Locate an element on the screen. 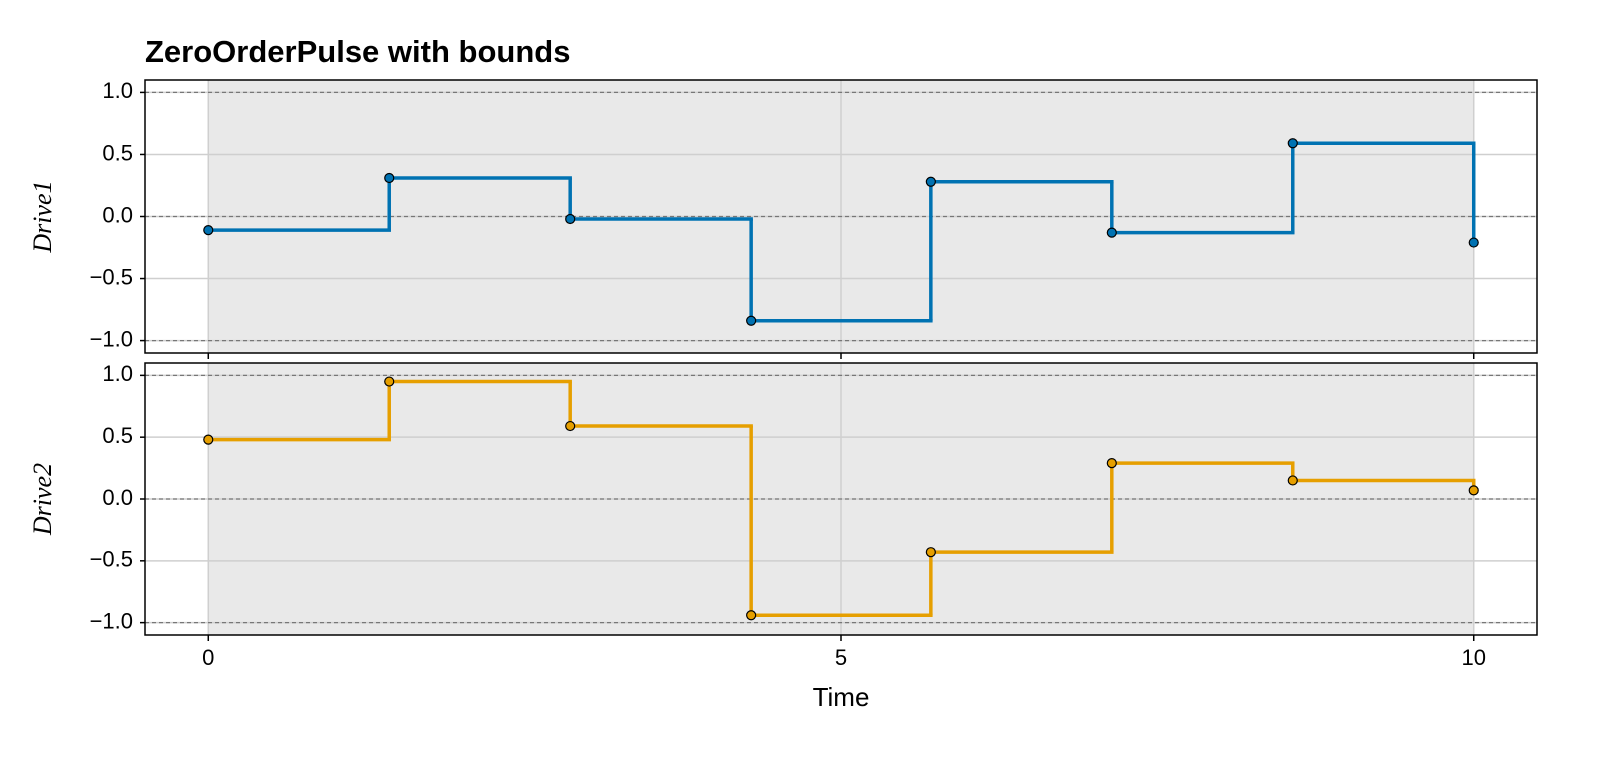 The height and width of the screenshot is (760, 1600). x-tick-label: 0 is located at coordinates (208, 657).